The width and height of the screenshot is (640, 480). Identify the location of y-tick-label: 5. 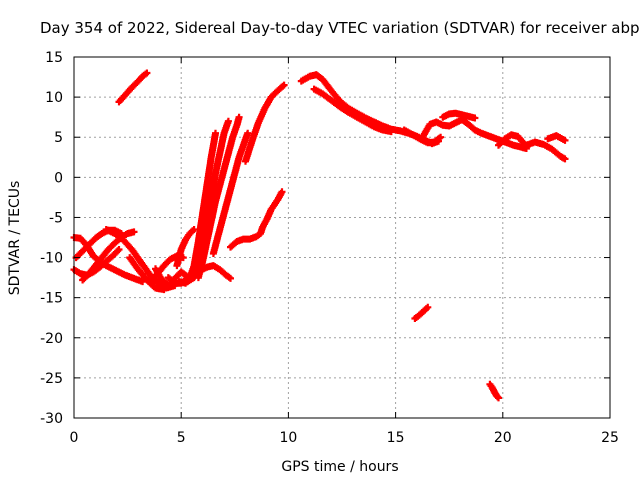
(58, 138).